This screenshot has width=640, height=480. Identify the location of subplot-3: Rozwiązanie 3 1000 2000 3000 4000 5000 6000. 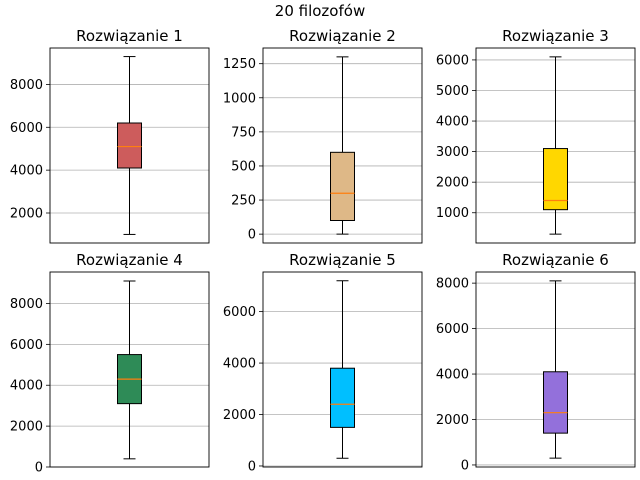
(536, 135).